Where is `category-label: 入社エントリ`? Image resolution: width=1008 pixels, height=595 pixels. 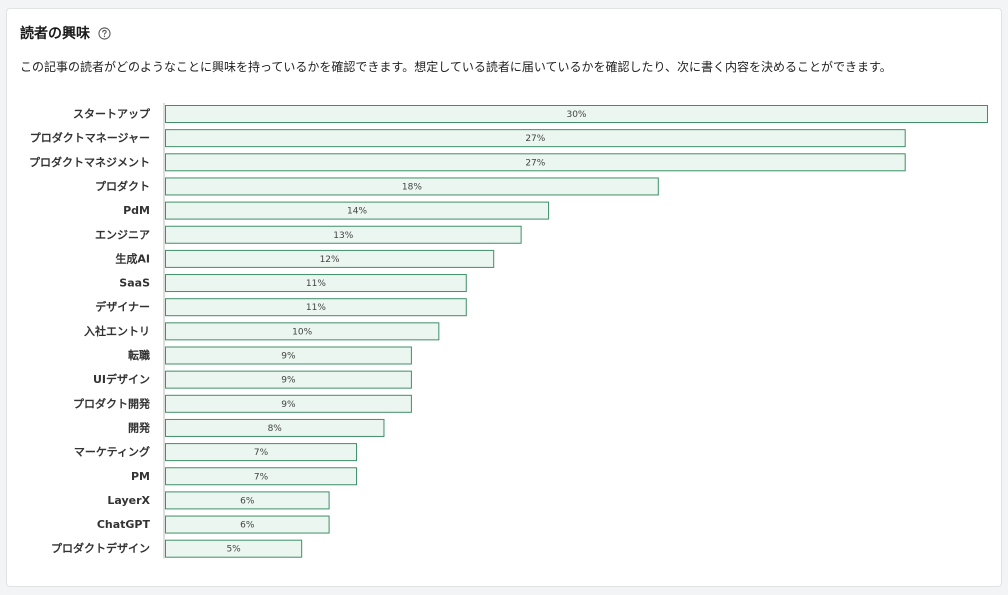 category-label: 入社エントリ is located at coordinates (117, 331).